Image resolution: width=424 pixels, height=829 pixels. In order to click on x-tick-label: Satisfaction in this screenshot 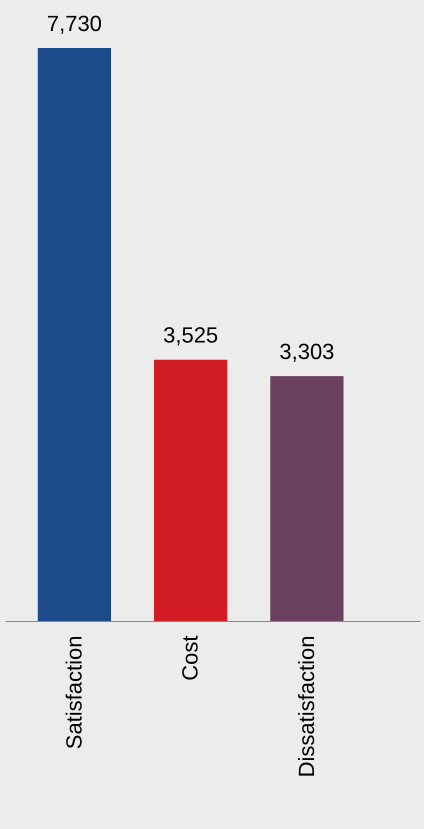, I will do `click(73, 693)`.